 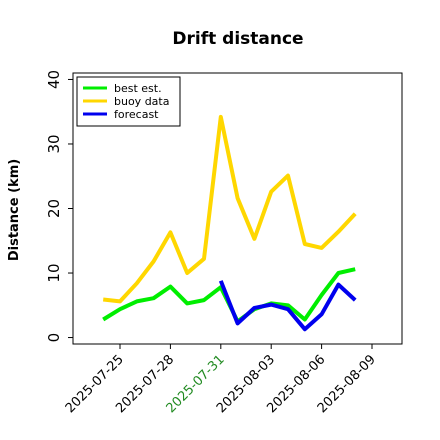 I want to click on legend-label-buoy-data: buoy data, so click(x=141, y=101).